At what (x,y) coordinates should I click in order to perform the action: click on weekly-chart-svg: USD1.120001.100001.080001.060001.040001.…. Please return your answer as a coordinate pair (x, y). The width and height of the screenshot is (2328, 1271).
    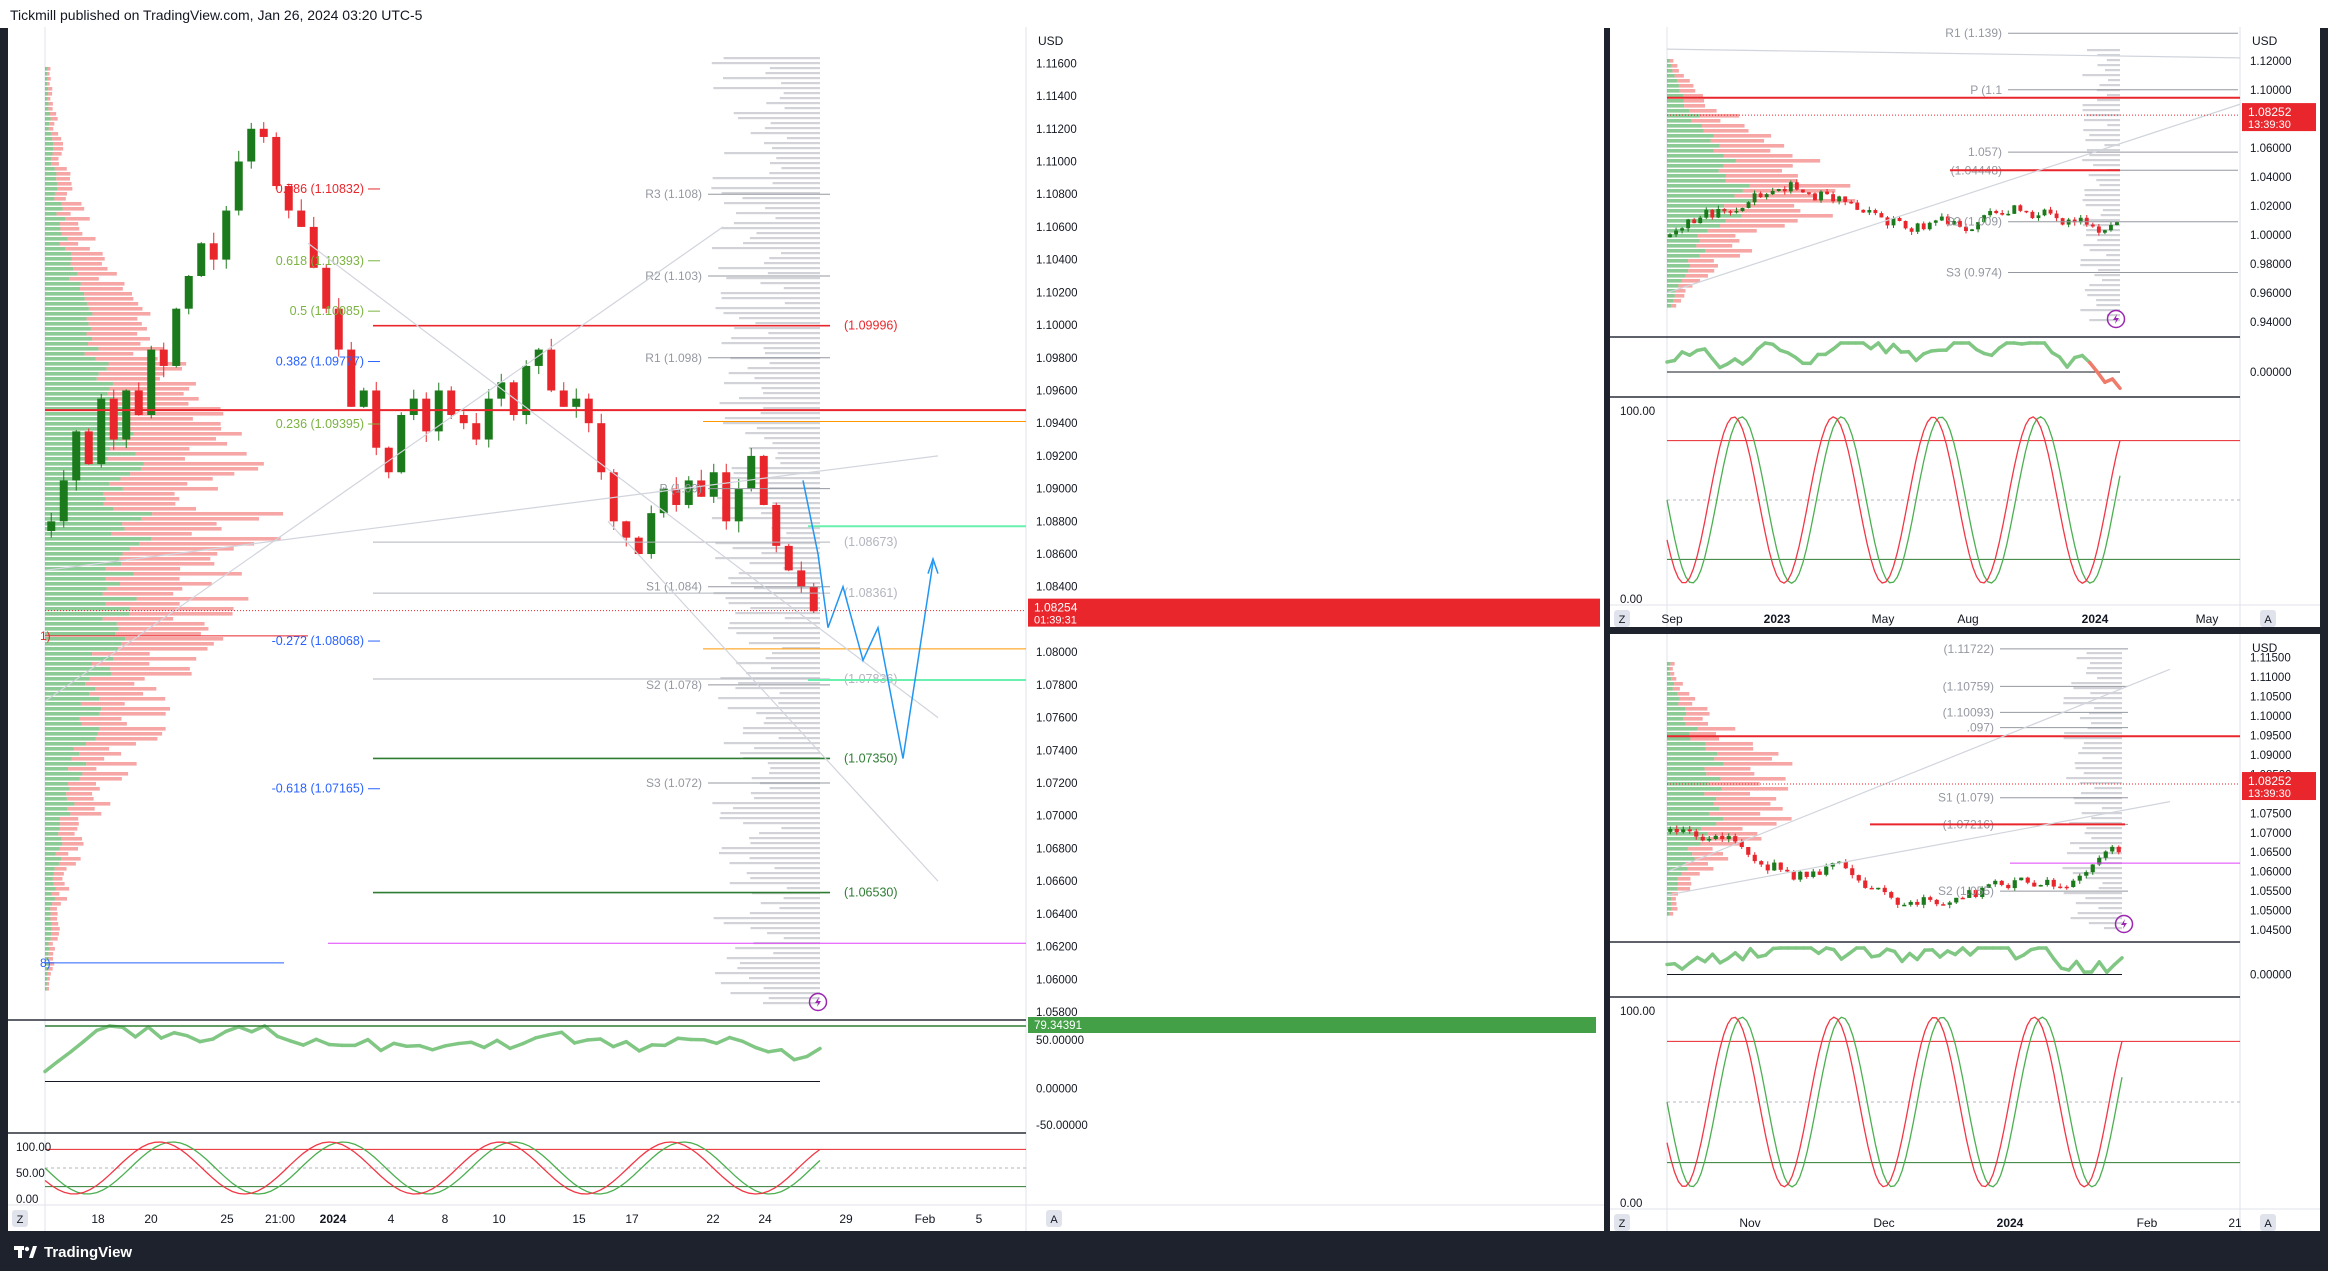
    Looking at the image, I should click on (1965, 327).